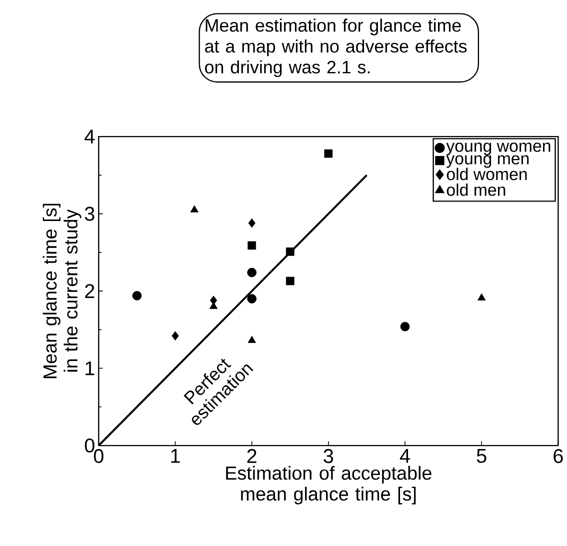 This screenshot has width=567, height=546. I want to click on chart-title: Mean estimation for glance time at a map with no adverse effects on driving was 2.1 s., so click(336, 47).